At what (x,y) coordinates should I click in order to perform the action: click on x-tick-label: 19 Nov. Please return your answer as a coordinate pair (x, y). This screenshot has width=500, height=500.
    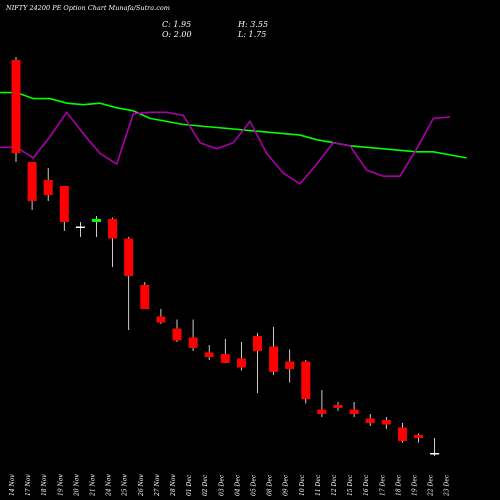
    Looking at the image, I should click on (60, 485).